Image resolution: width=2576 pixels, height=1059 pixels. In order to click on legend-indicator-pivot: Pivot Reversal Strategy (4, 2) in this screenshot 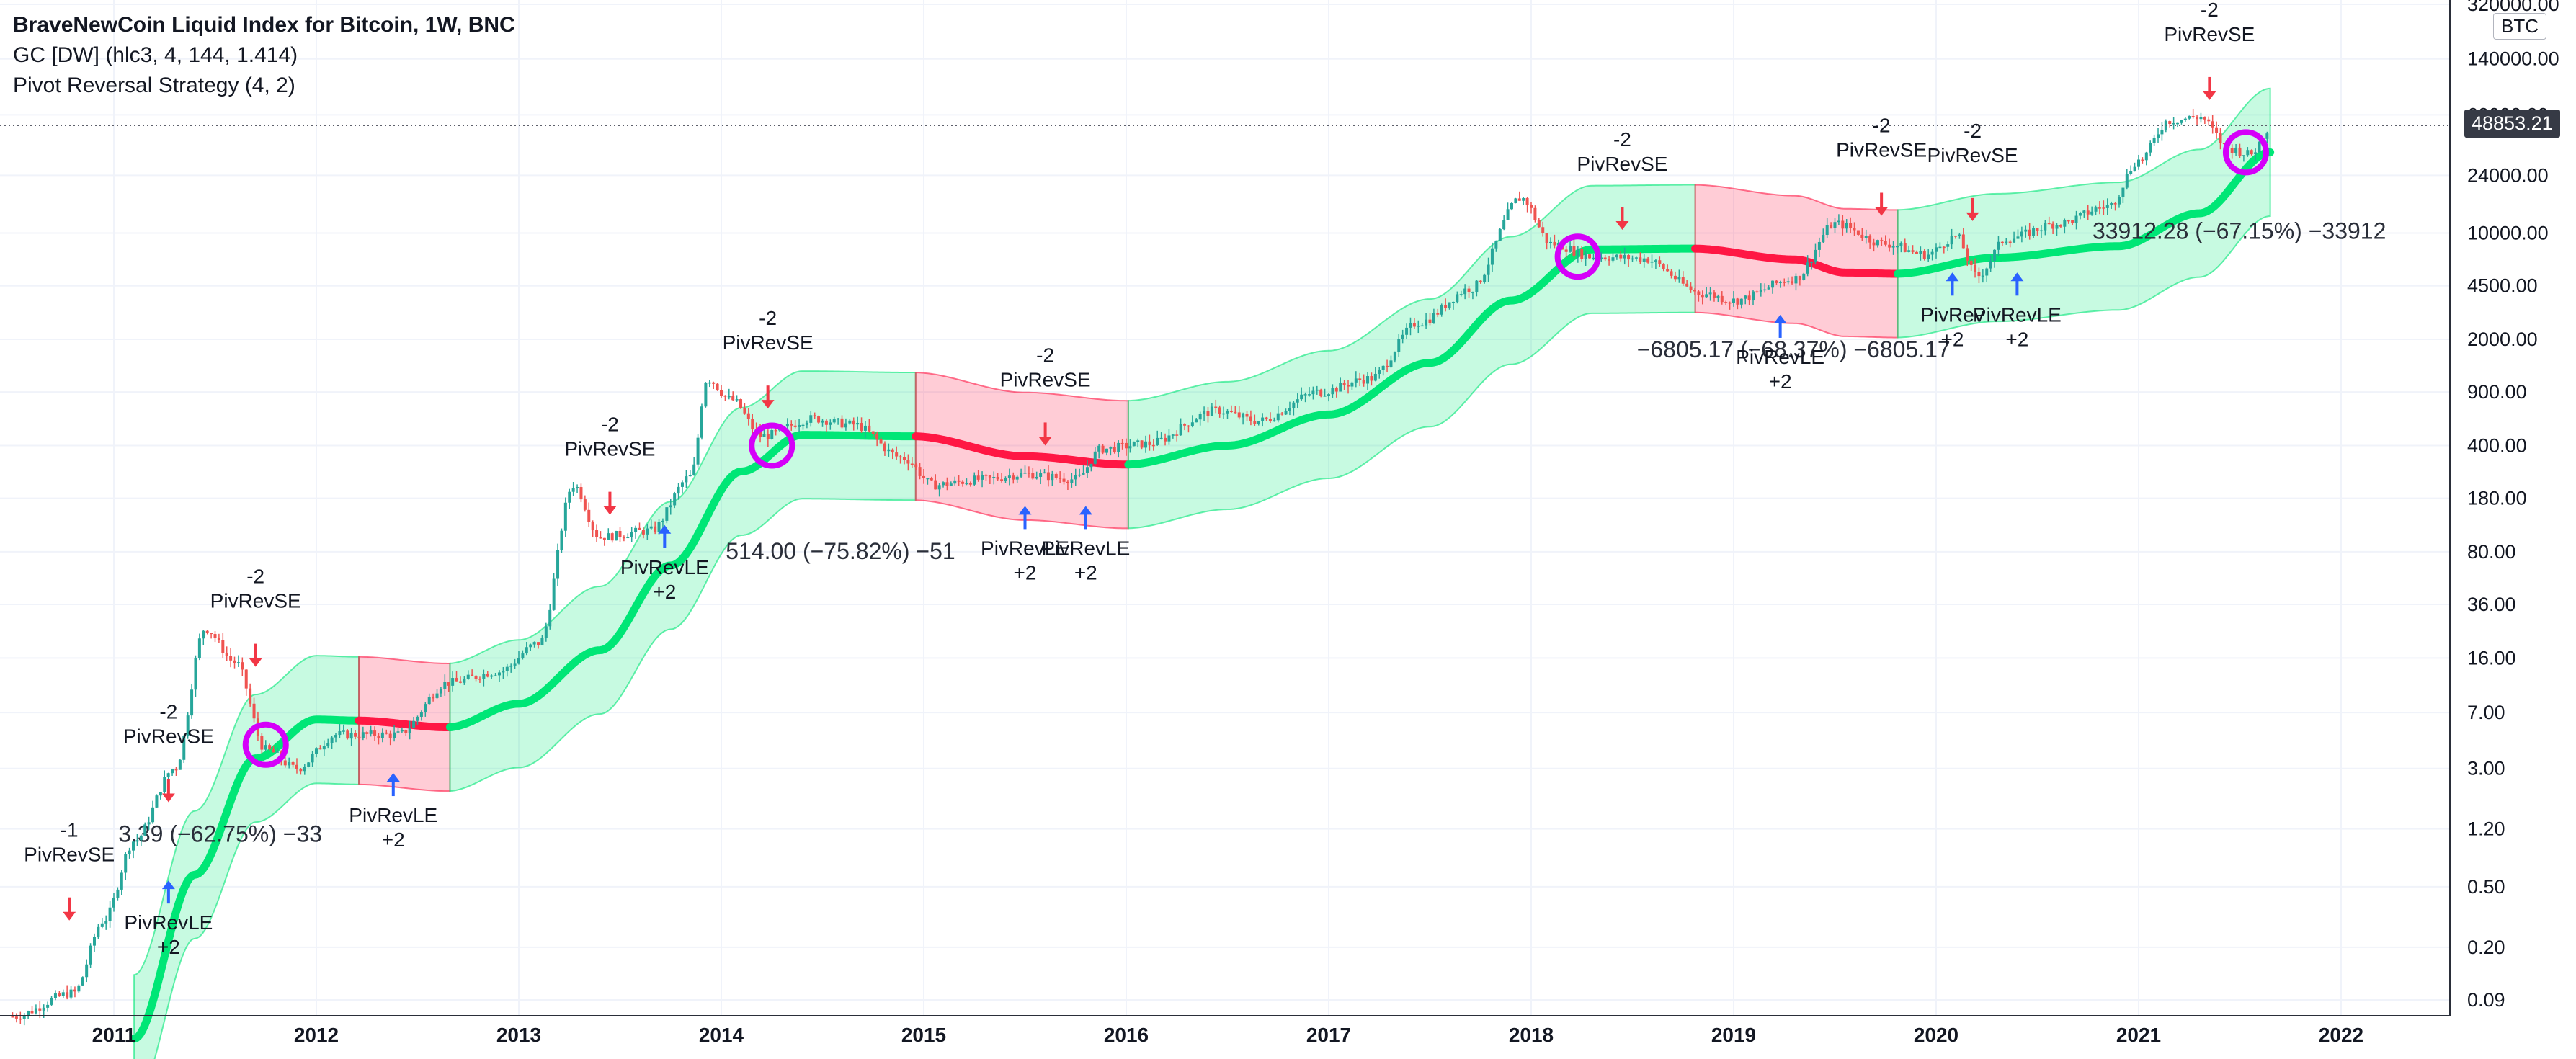, I will do `click(154, 85)`.